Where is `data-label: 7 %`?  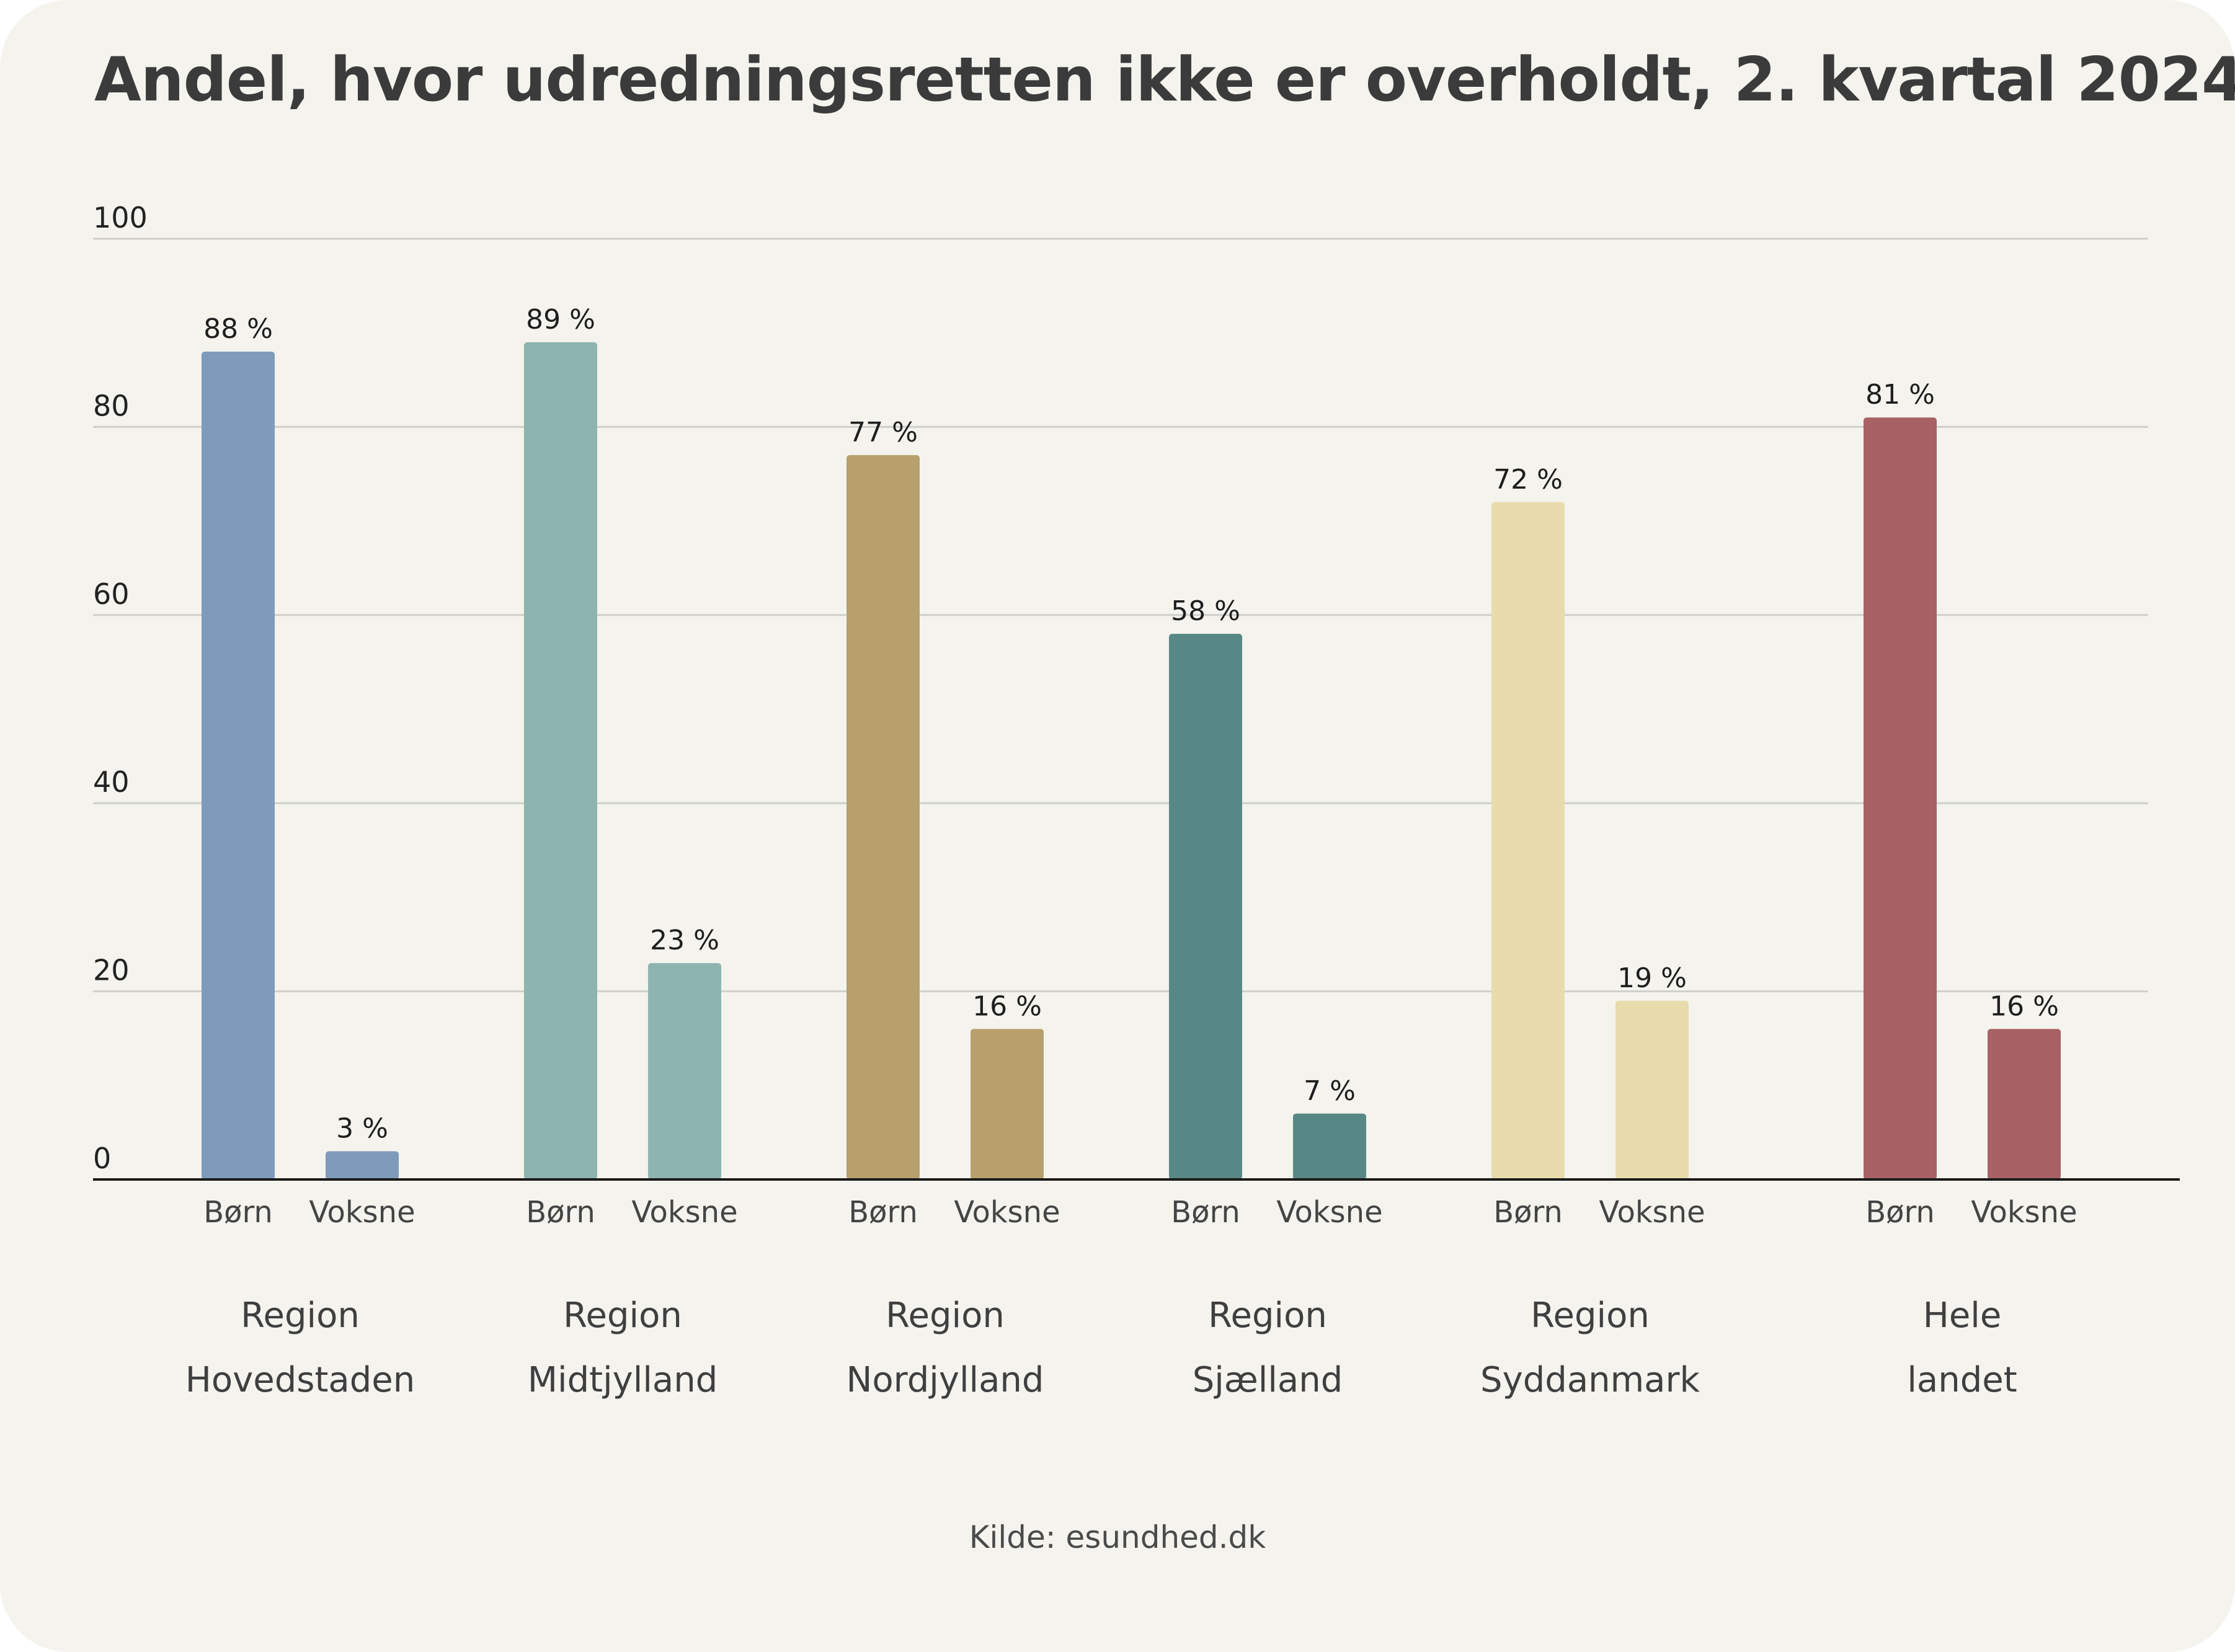
data-label: 7 % is located at coordinates (1330, 1091).